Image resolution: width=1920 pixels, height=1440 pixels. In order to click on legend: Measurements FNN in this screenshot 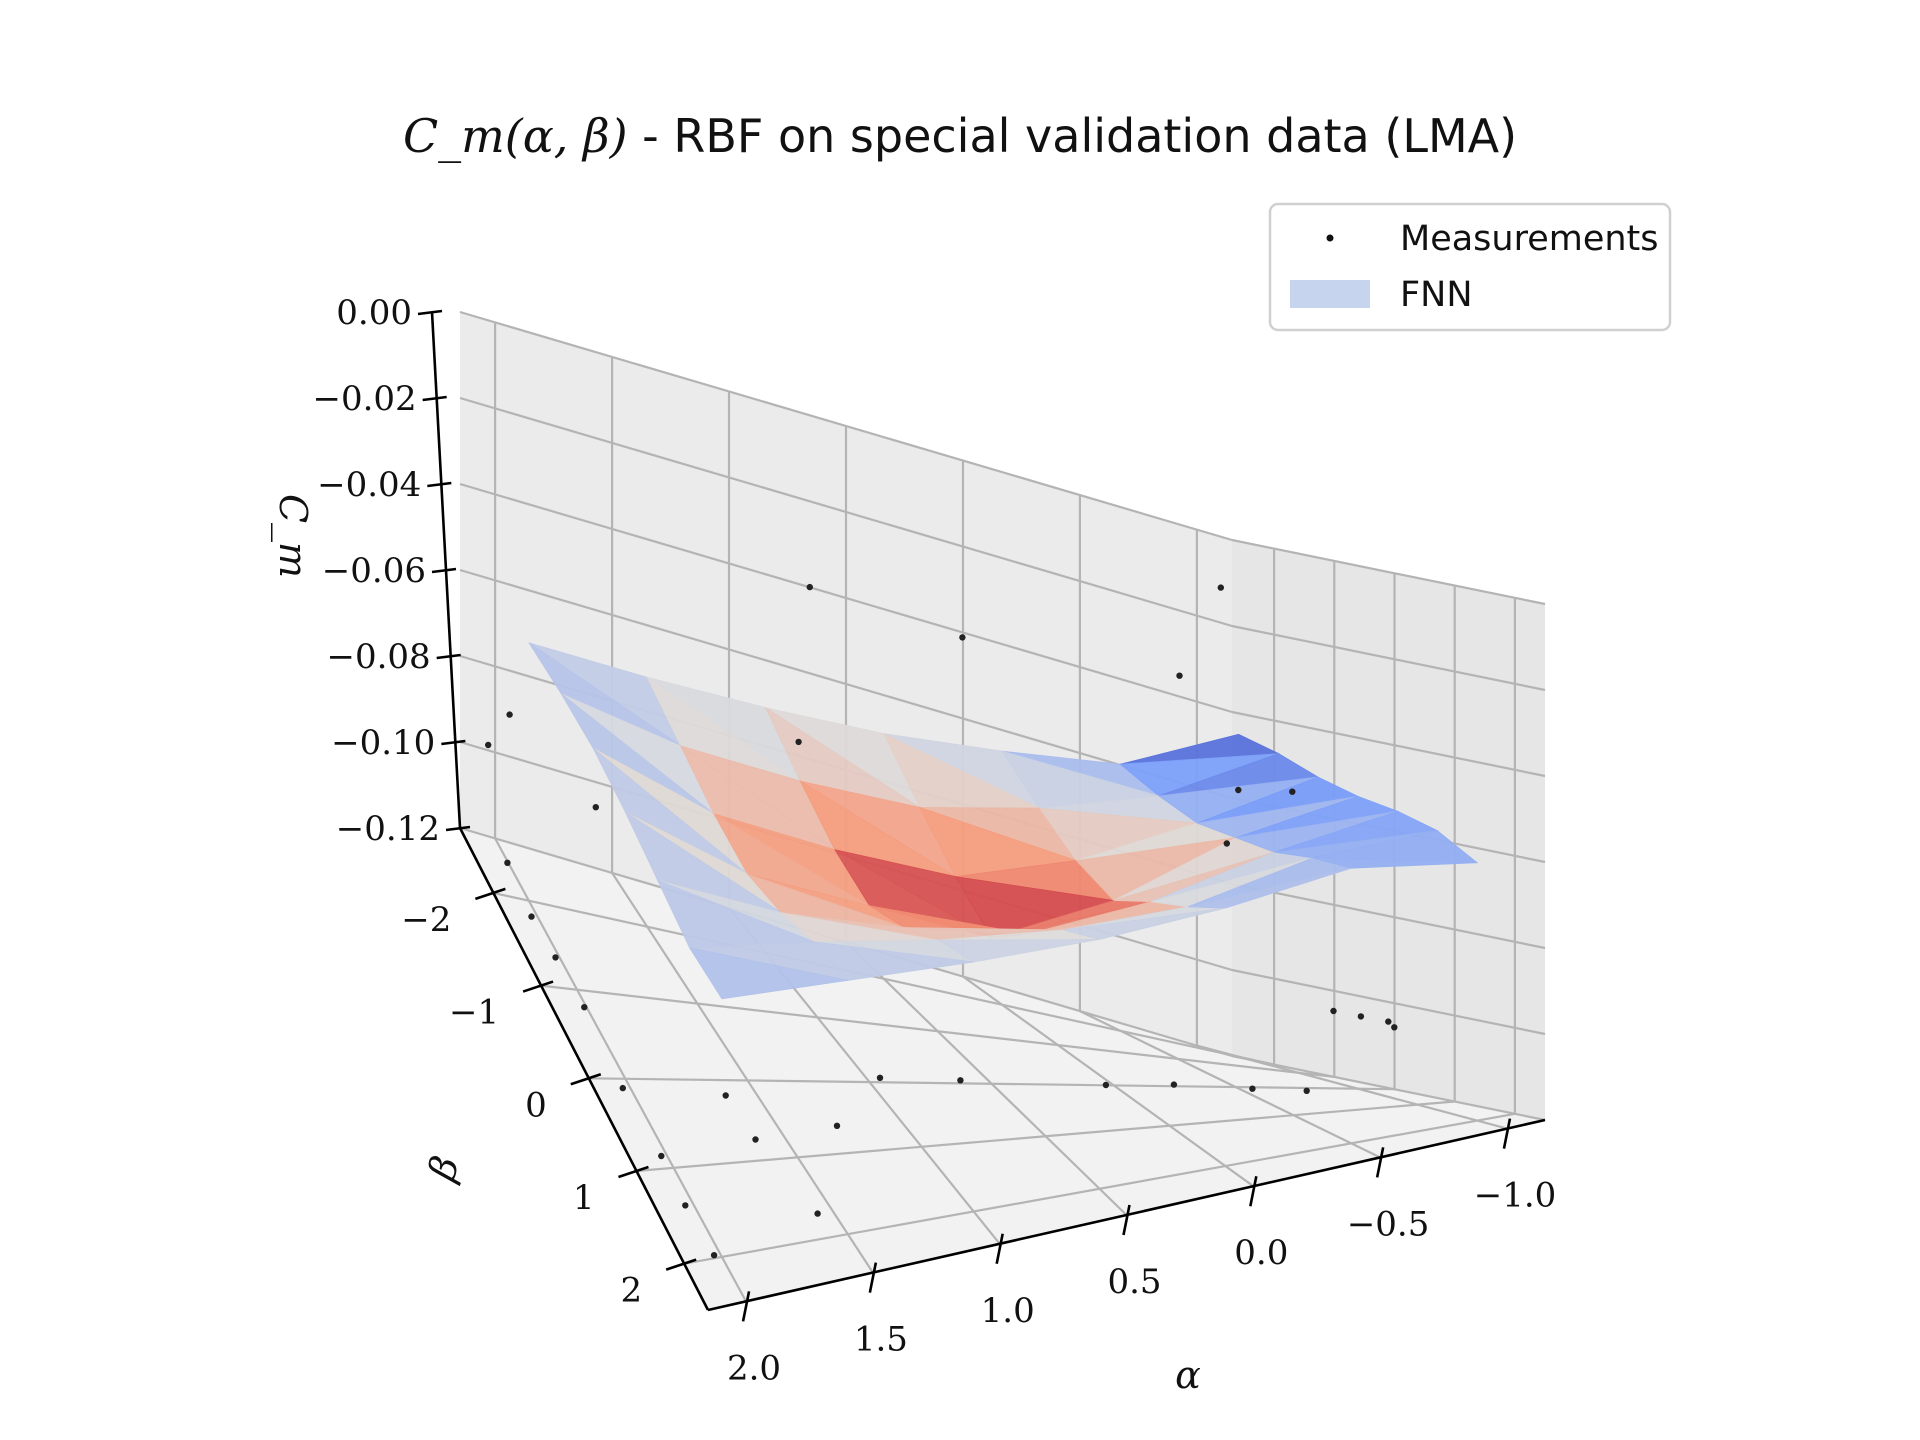, I will do `click(1470, 267)`.